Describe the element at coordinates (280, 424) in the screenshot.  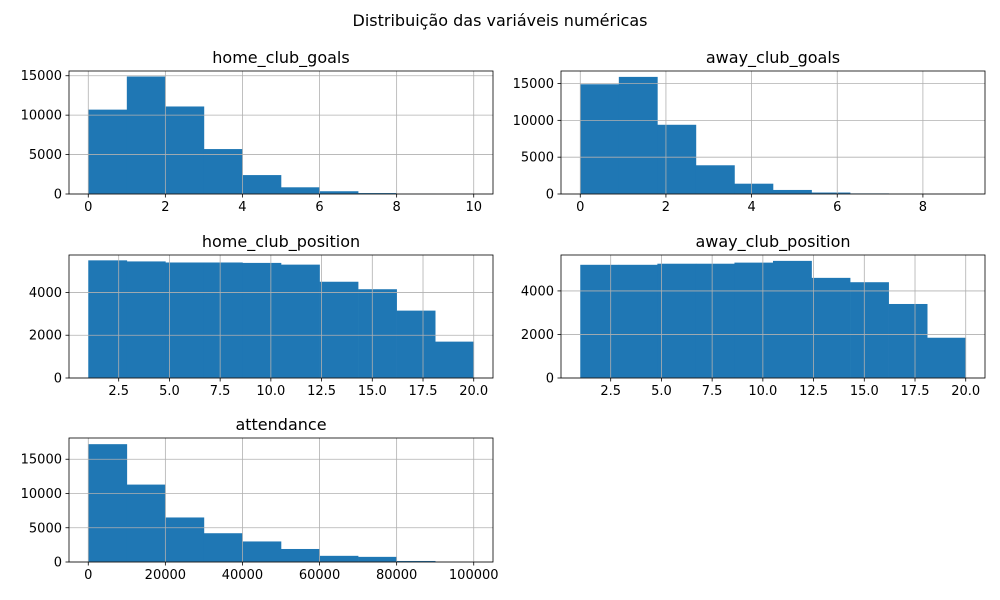
I see `panel-title: attendance` at that location.